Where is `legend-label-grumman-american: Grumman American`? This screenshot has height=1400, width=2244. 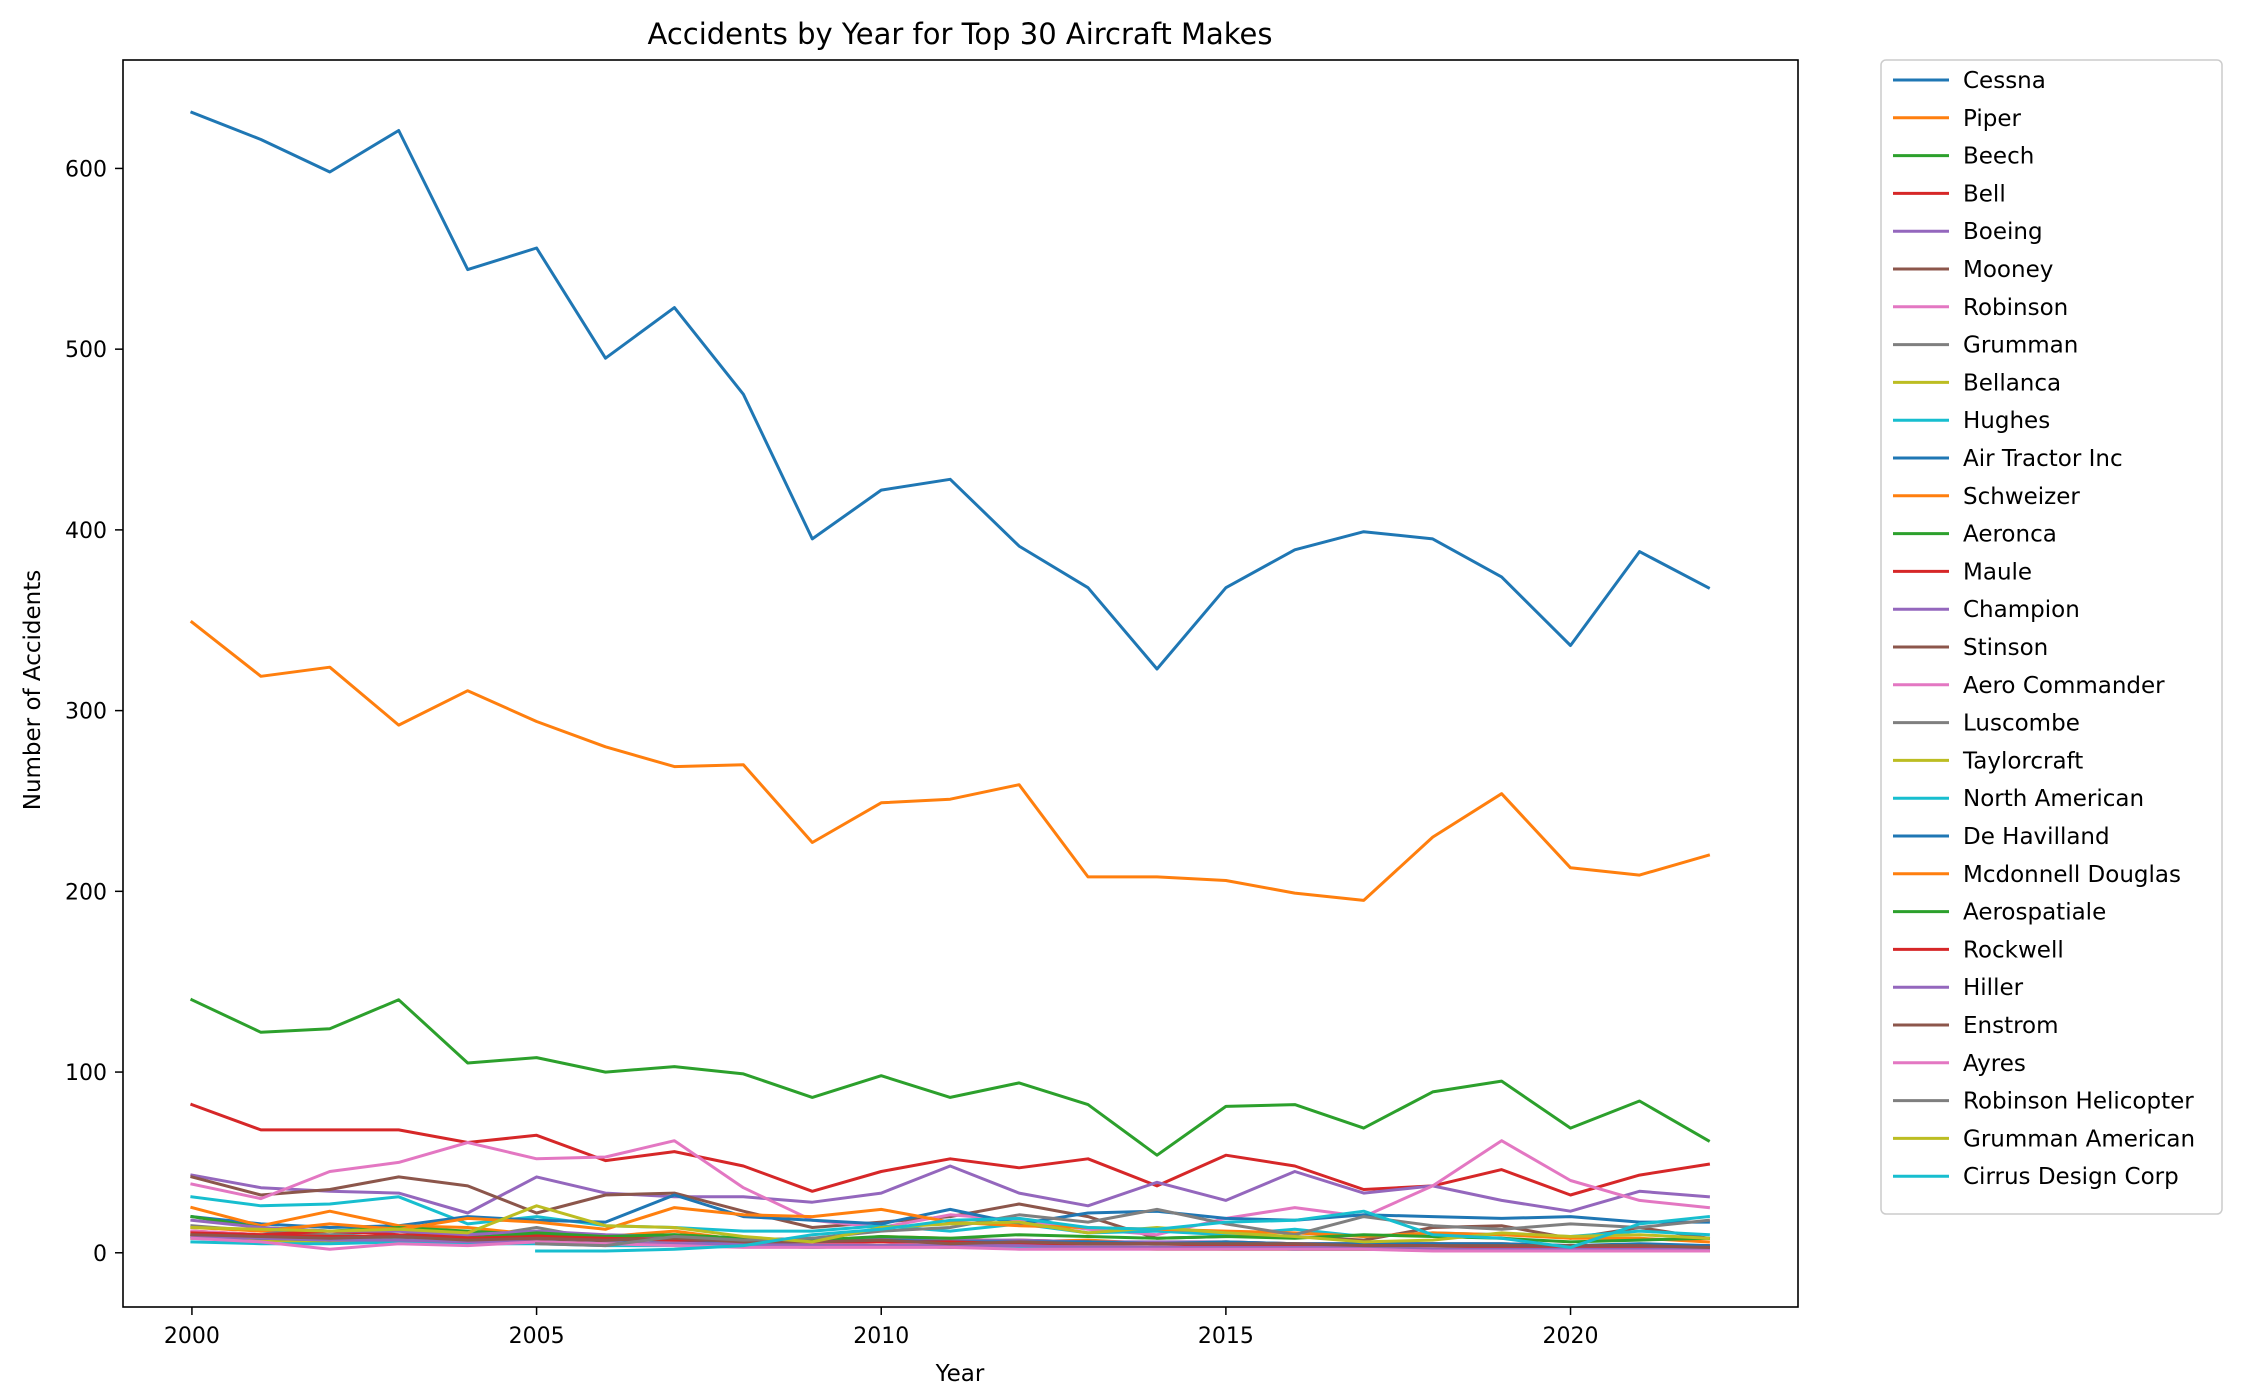
legend-label-grumman-american: Grumman American is located at coordinates (2079, 1139).